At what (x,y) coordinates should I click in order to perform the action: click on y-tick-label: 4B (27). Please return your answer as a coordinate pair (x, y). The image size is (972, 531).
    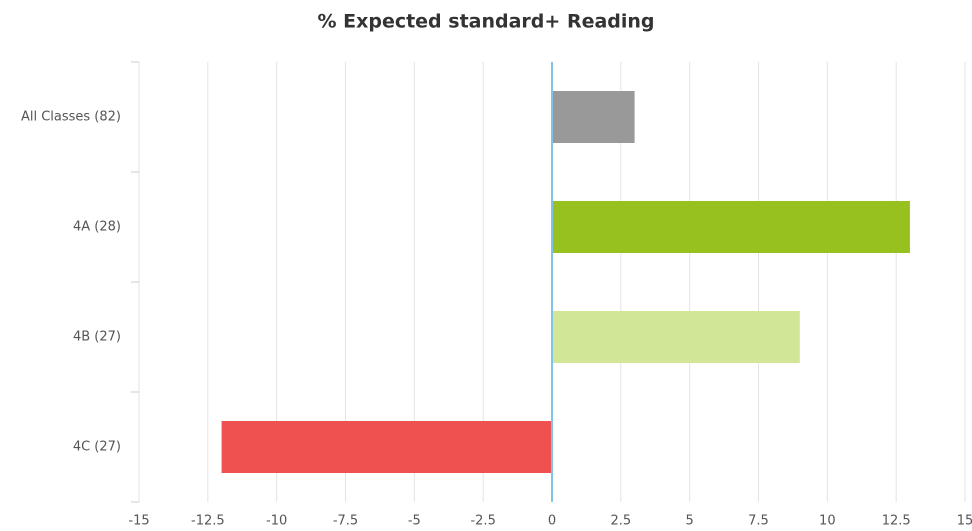
    Looking at the image, I should click on (97, 337).